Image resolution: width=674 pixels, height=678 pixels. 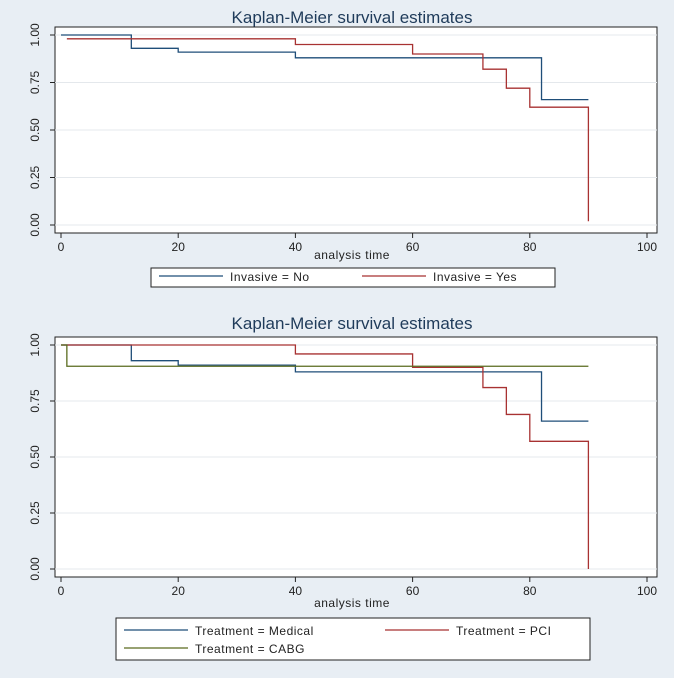 What do you see at coordinates (254, 631) in the screenshot?
I see `legend-label: Treatment = Medical` at bounding box center [254, 631].